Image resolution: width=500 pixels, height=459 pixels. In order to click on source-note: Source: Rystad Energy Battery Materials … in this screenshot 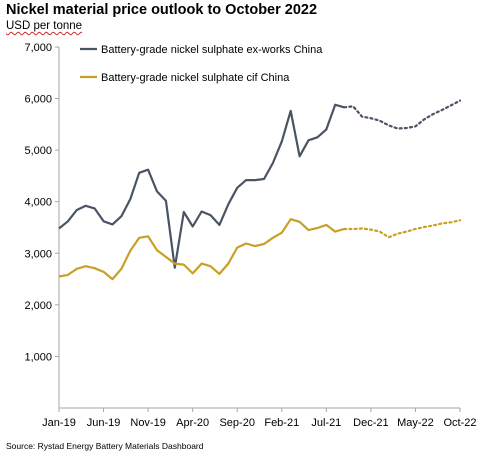, I will do `click(105, 446)`.